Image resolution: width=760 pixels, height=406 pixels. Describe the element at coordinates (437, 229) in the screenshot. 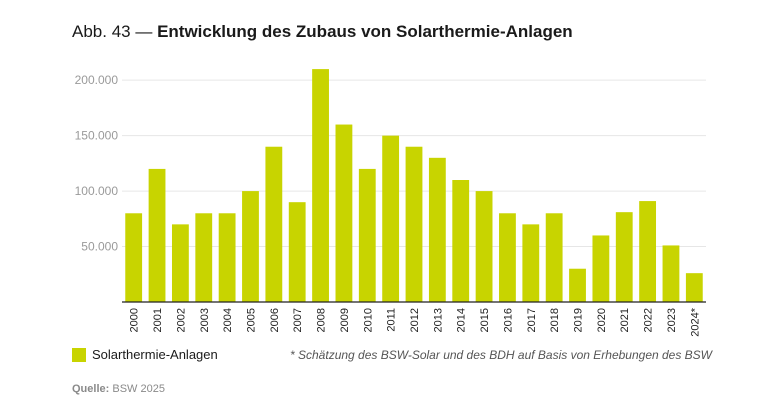

I see `bar-2013` at that location.